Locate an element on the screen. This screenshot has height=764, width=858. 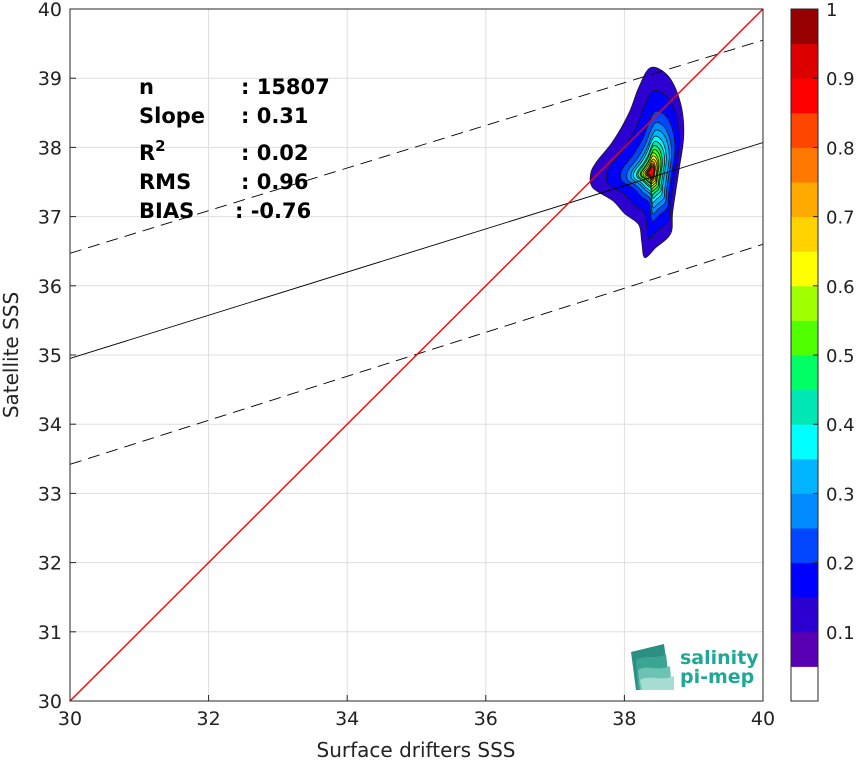
colorbar-tick-label-6: 0.7 is located at coordinates (840, 218).